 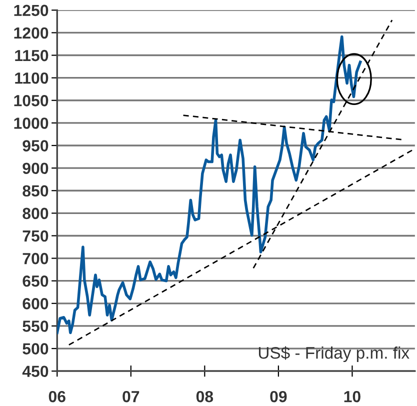 What do you see at coordinates (31, 100) in the screenshot?
I see `y-tick-label: 1050` at bounding box center [31, 100].